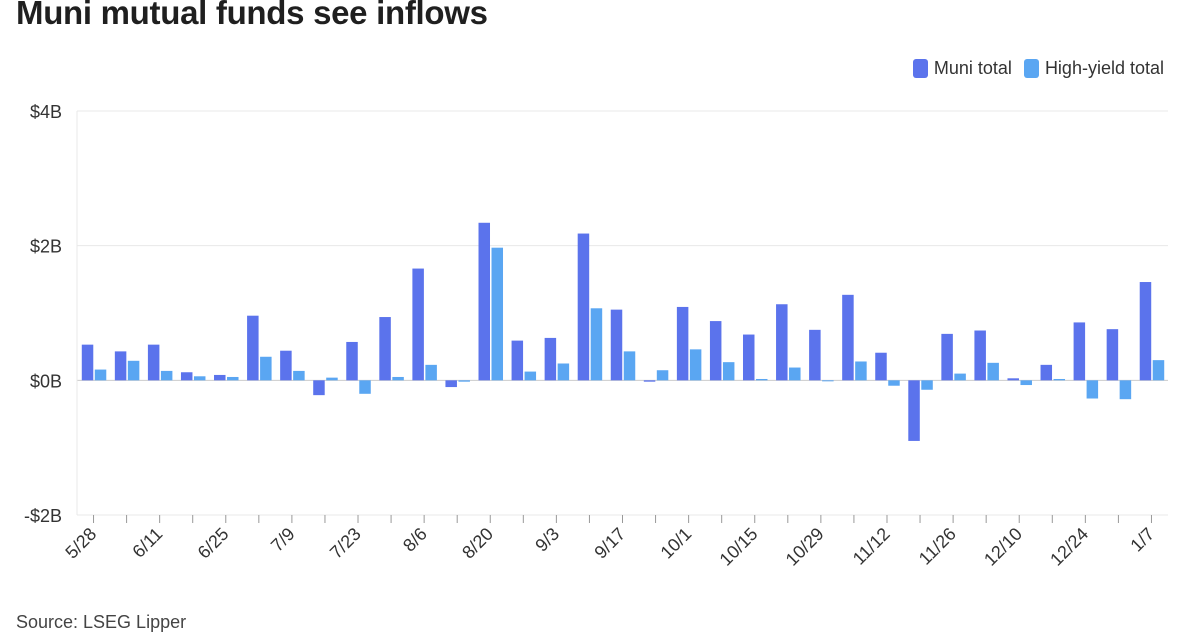  I want to click on y-tick-label: $4B, so click(46, 112).